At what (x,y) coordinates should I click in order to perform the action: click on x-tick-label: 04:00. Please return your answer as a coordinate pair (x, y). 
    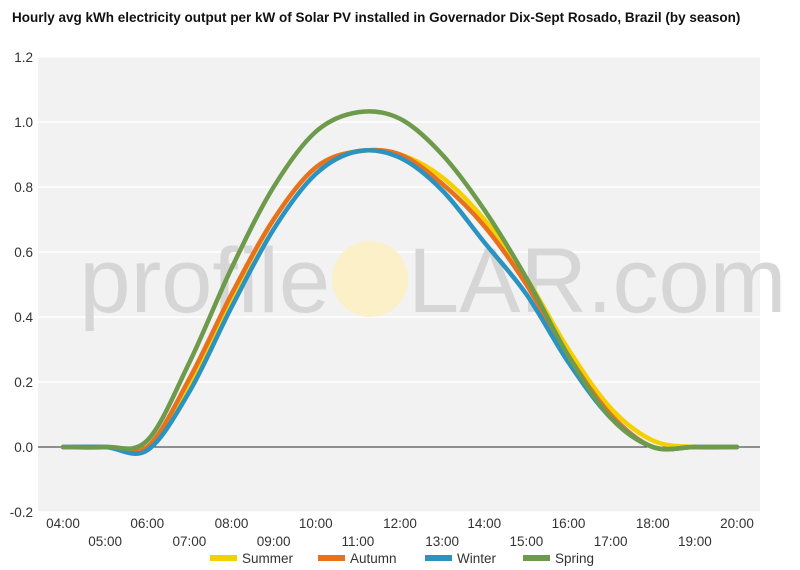
    Looking at the image, I should click on (63, 523).